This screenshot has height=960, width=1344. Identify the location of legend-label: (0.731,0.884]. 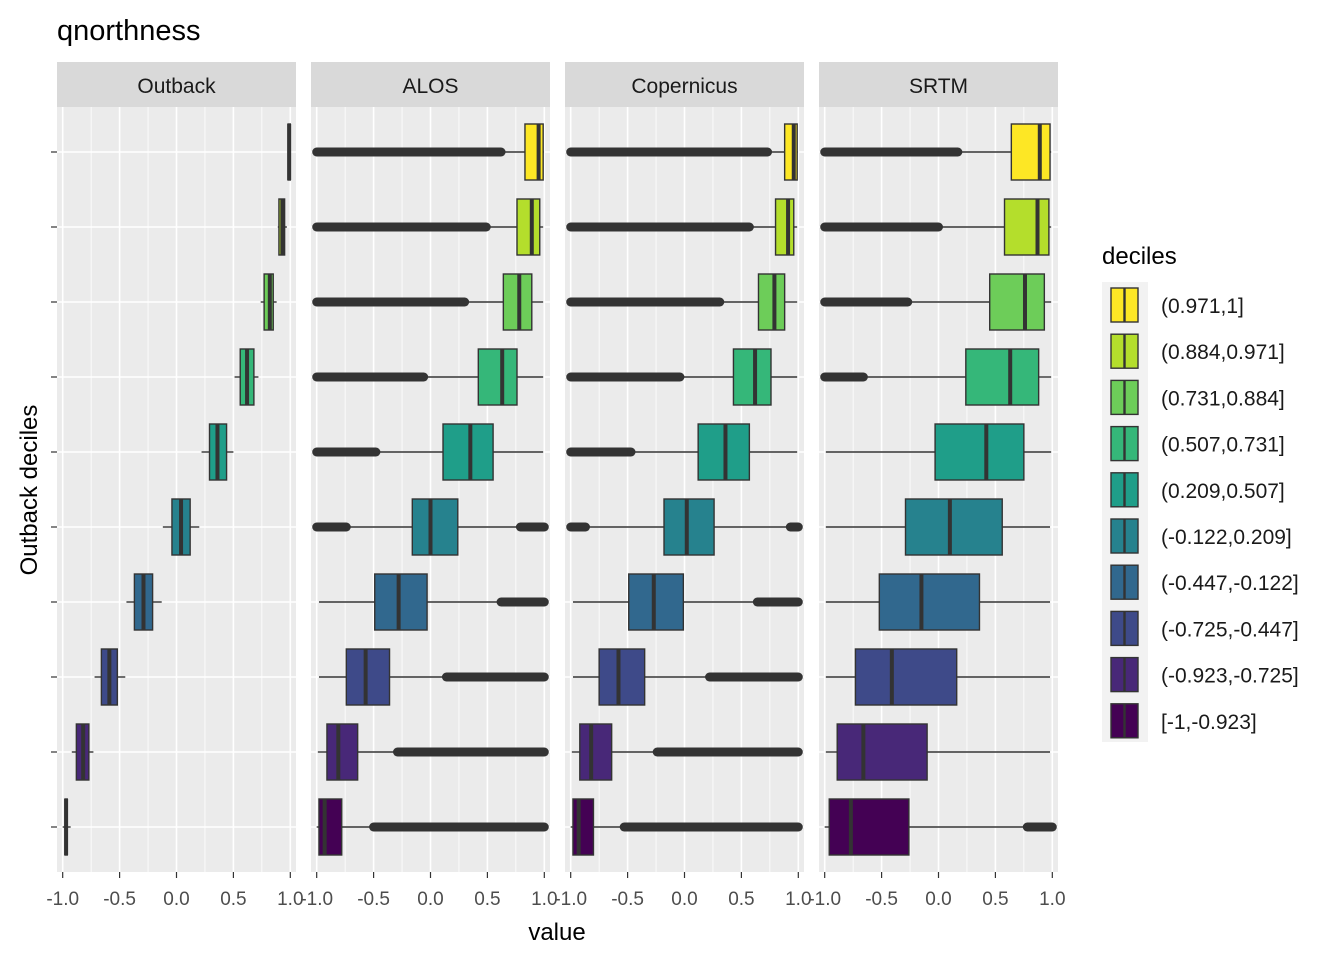
(1223, 398).